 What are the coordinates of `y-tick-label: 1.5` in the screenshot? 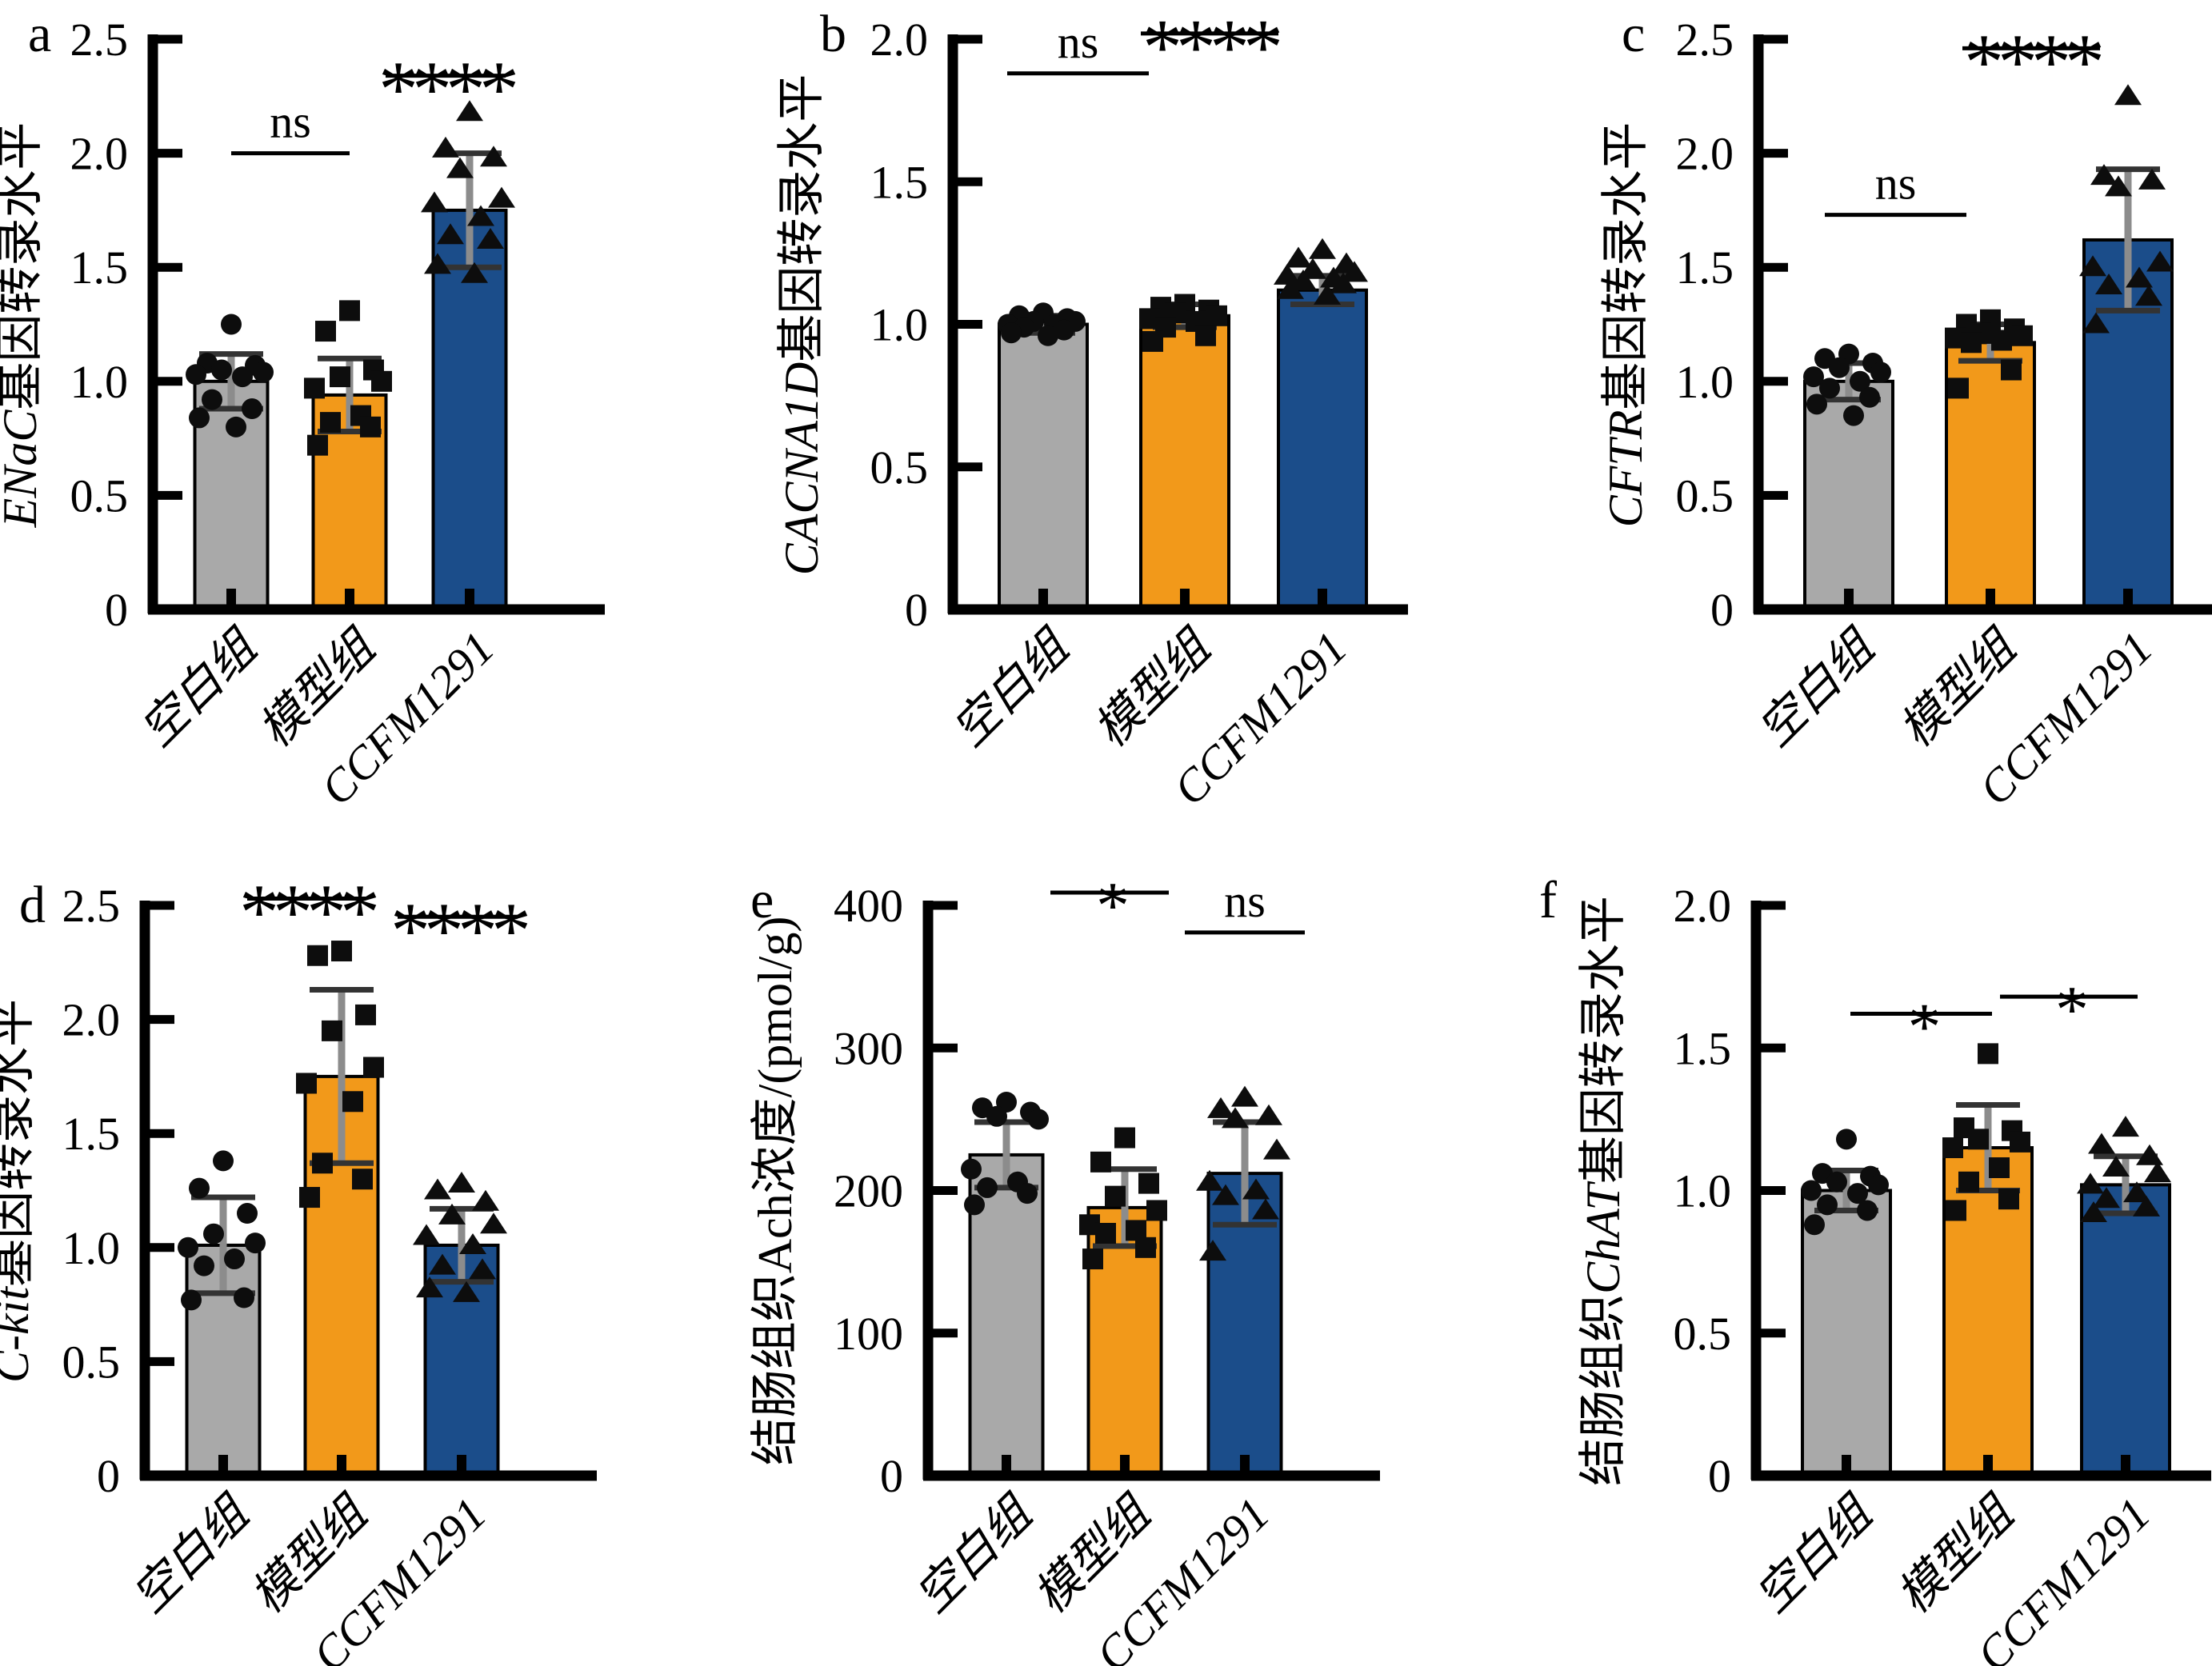 It's located at (1705, 268).